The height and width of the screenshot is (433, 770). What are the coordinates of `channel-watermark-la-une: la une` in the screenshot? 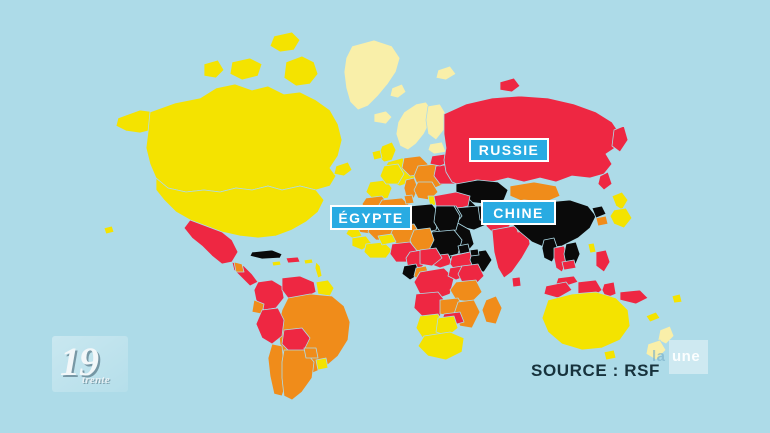 It's located at (680, 357).